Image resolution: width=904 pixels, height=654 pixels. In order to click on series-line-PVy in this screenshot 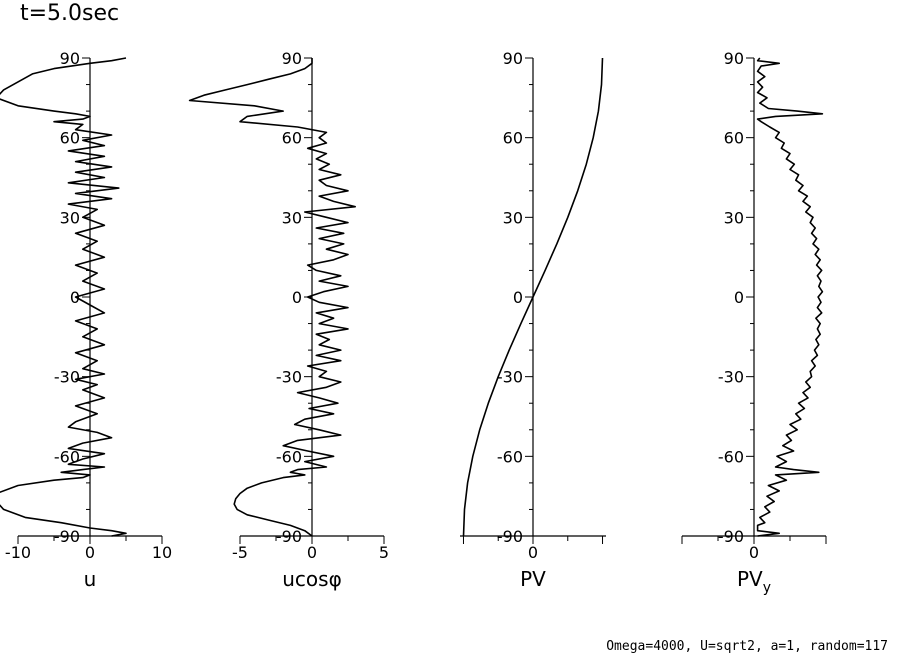, I will do `click(790, 297)`.